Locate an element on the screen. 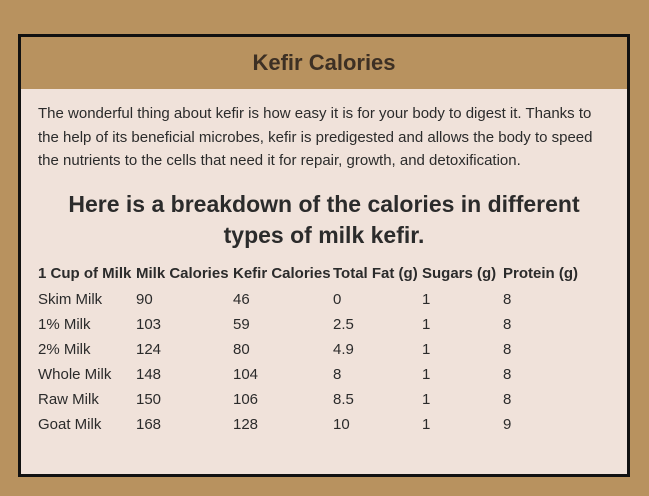  table-cell-milk-type: Whole Milk is located at coordinates (75, 374).